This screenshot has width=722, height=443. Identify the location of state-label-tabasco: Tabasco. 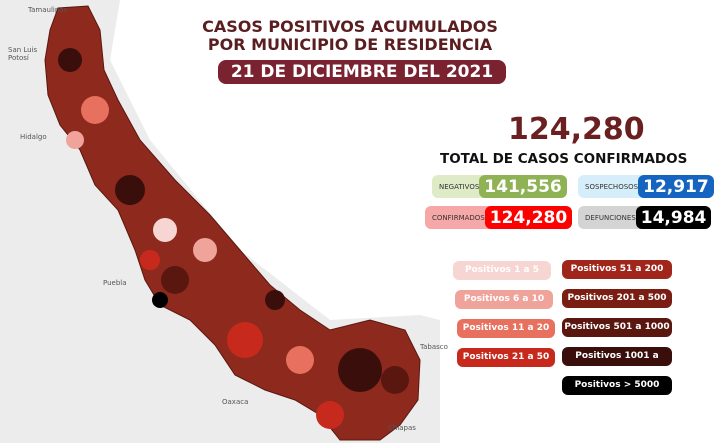
(434, 347).